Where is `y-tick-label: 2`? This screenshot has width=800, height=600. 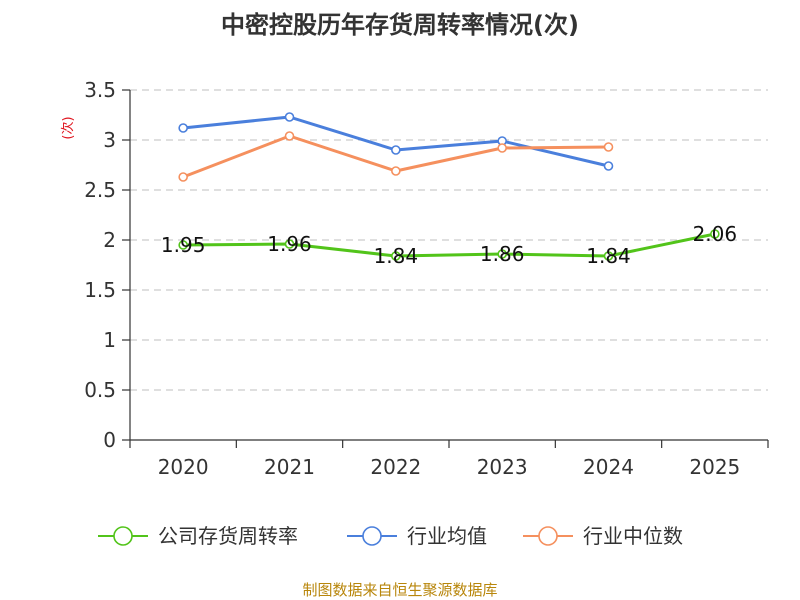
y-tick-label: 2 is located at coordinates (109, 240).